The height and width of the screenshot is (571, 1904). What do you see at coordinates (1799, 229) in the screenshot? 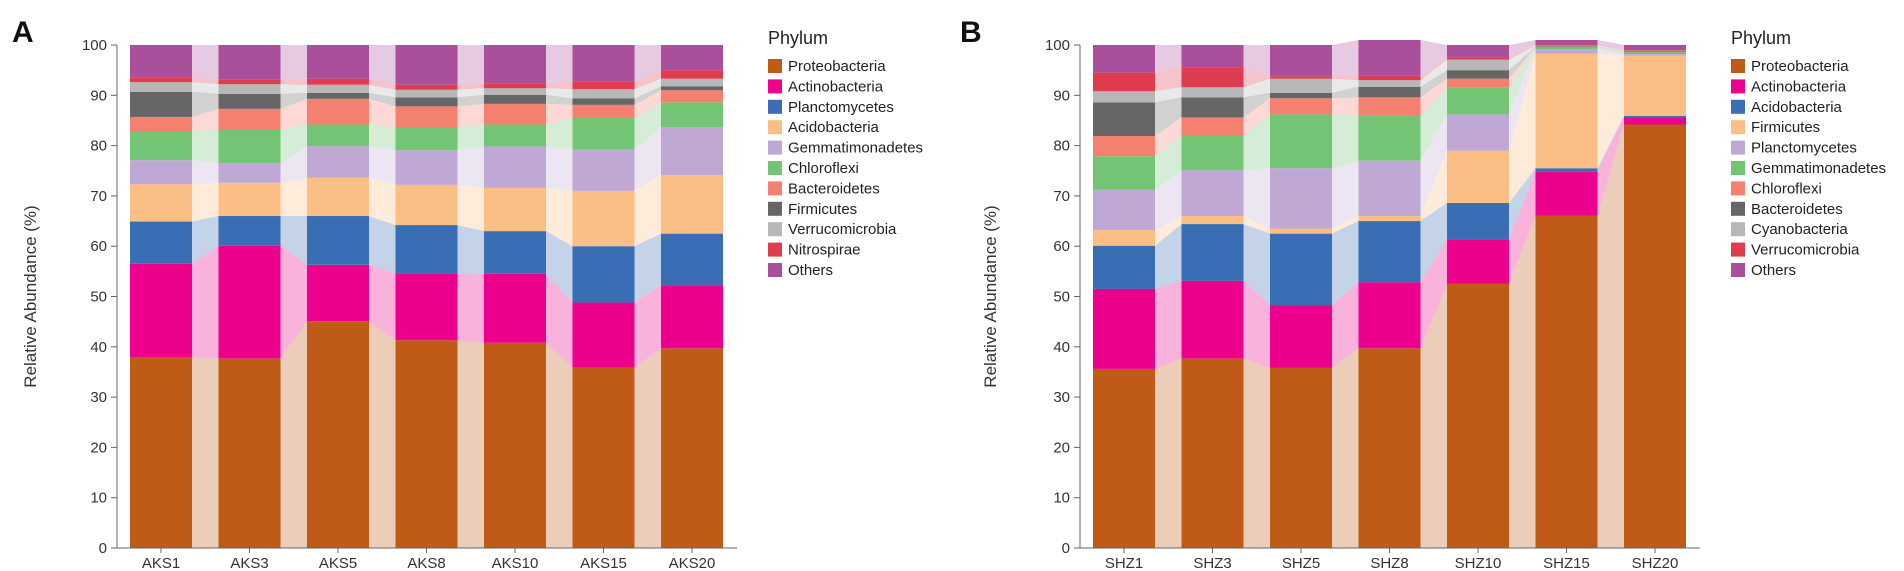
I see `legend-label: Cyanobacteria` at bounding box center [1799, 229].